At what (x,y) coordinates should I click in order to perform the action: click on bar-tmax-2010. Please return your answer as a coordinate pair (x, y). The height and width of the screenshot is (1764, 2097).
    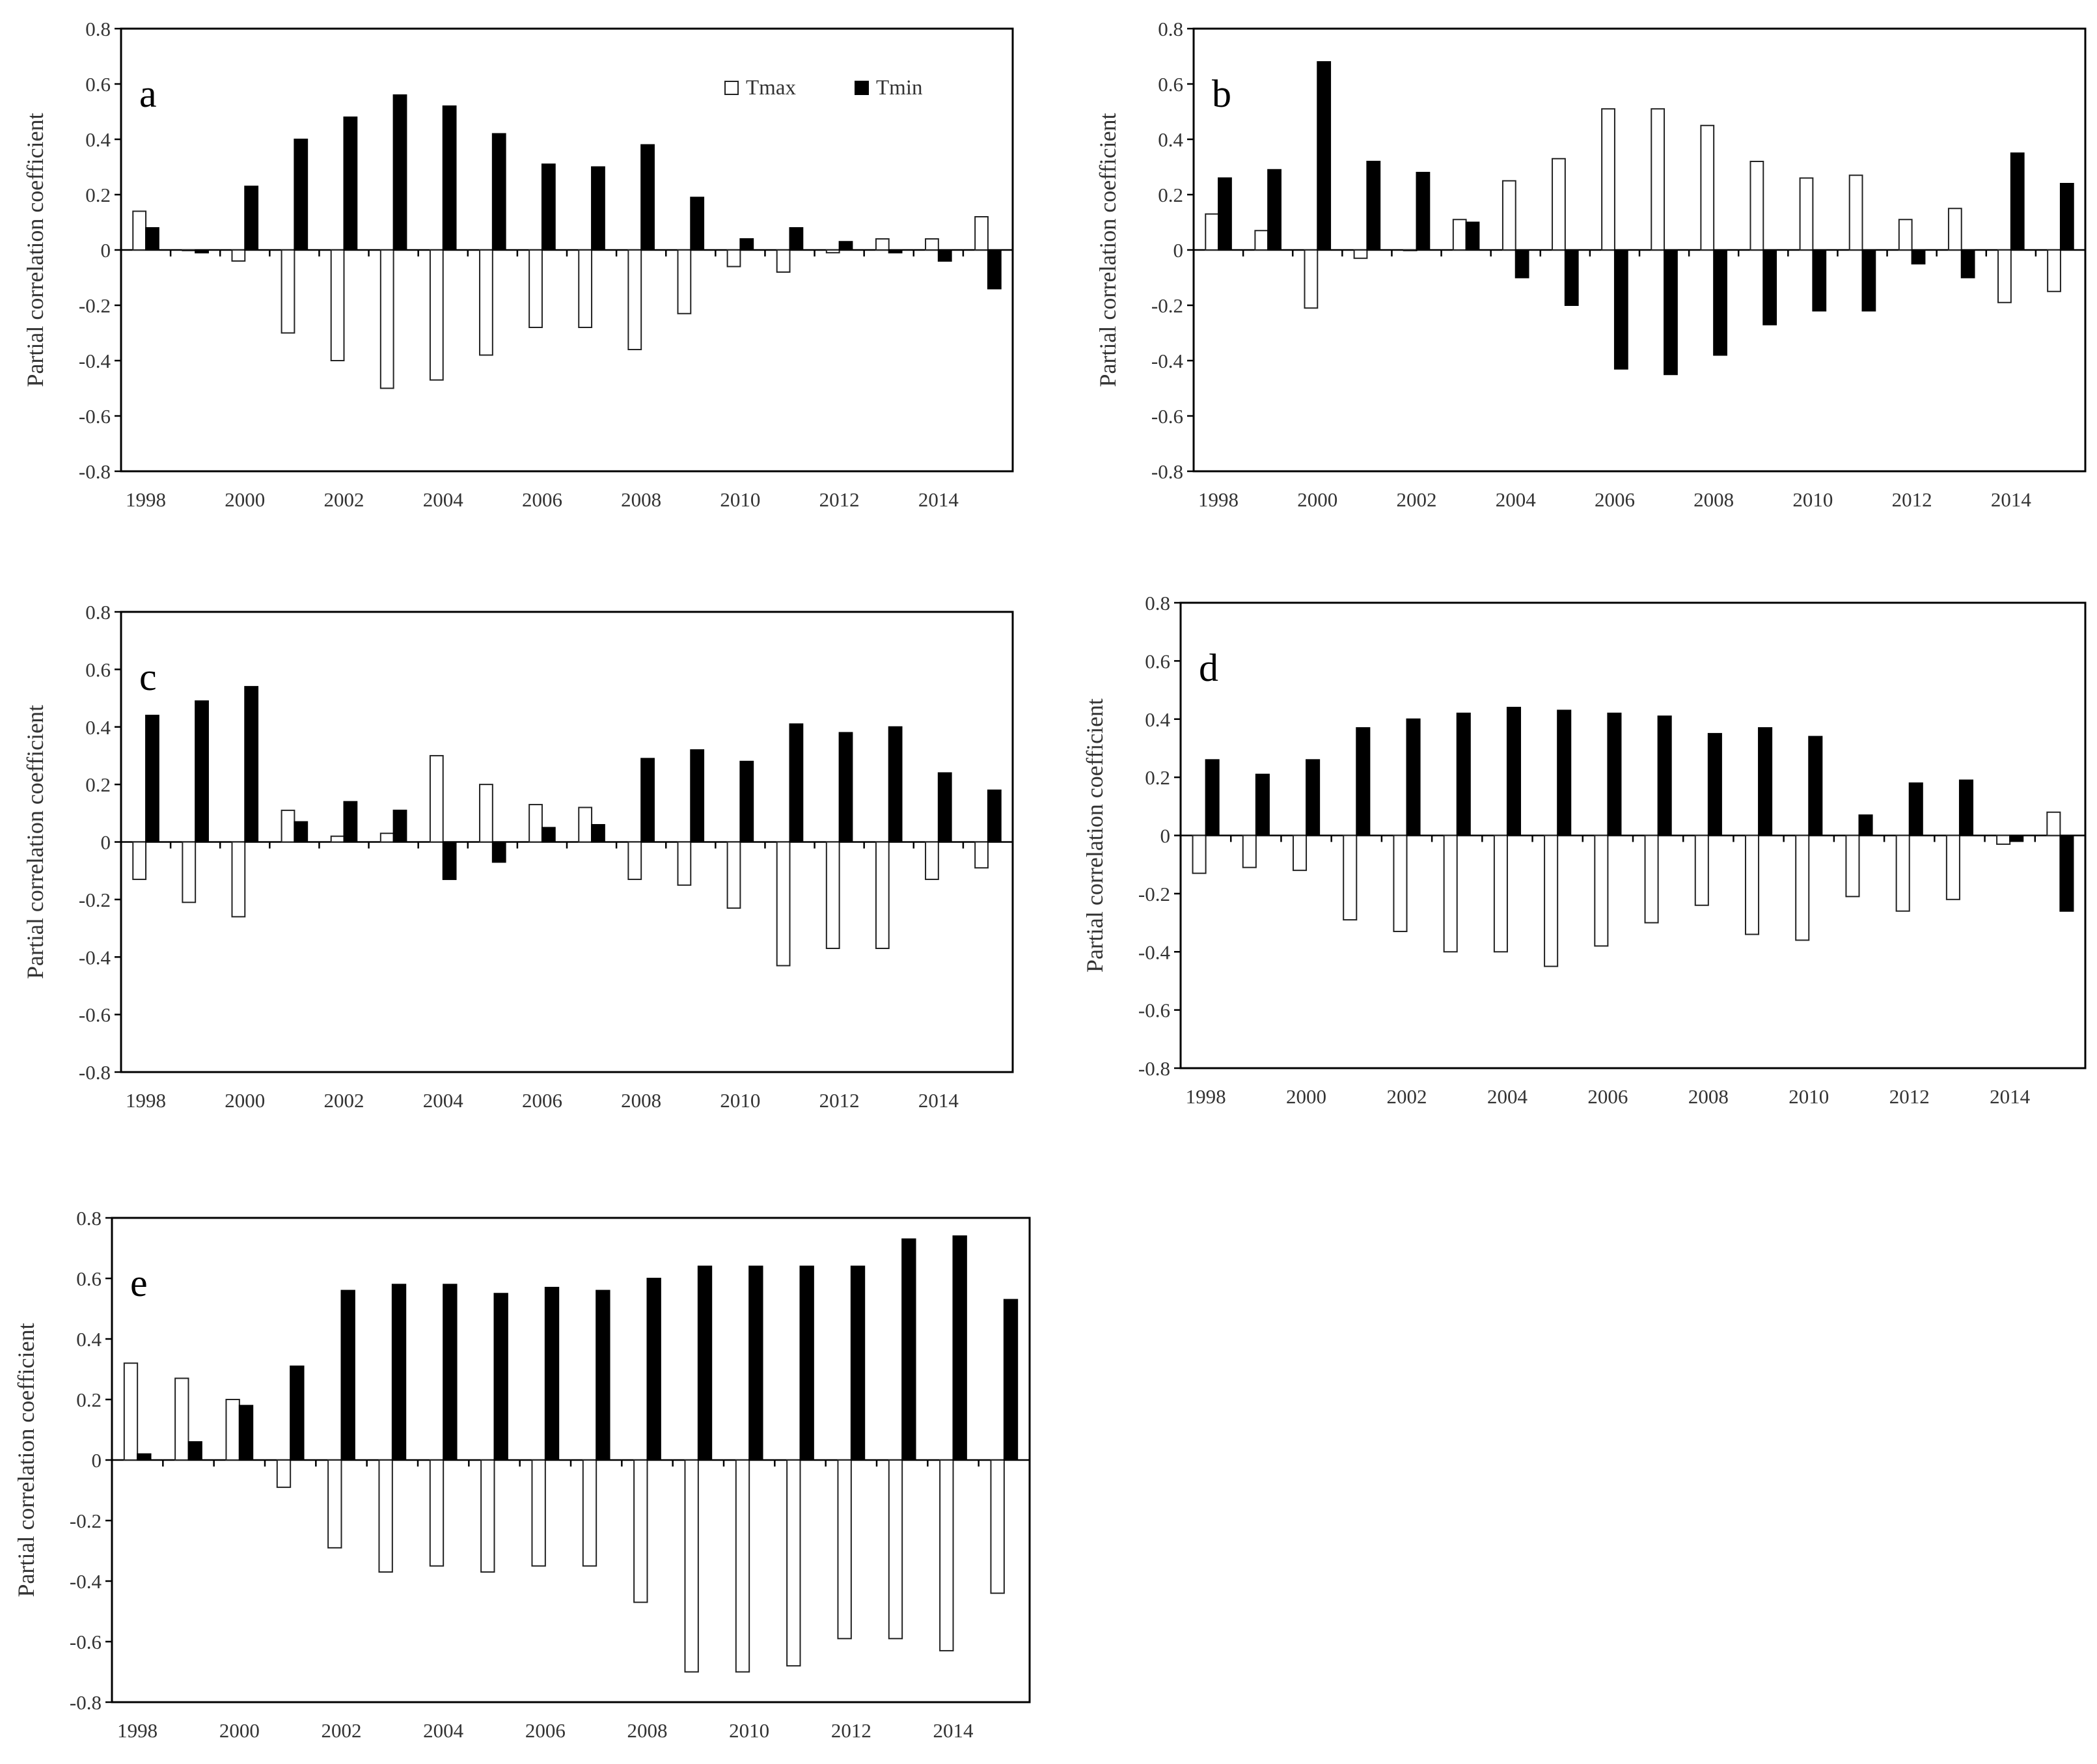
    Looking at the image, I should click on (1806, 214).